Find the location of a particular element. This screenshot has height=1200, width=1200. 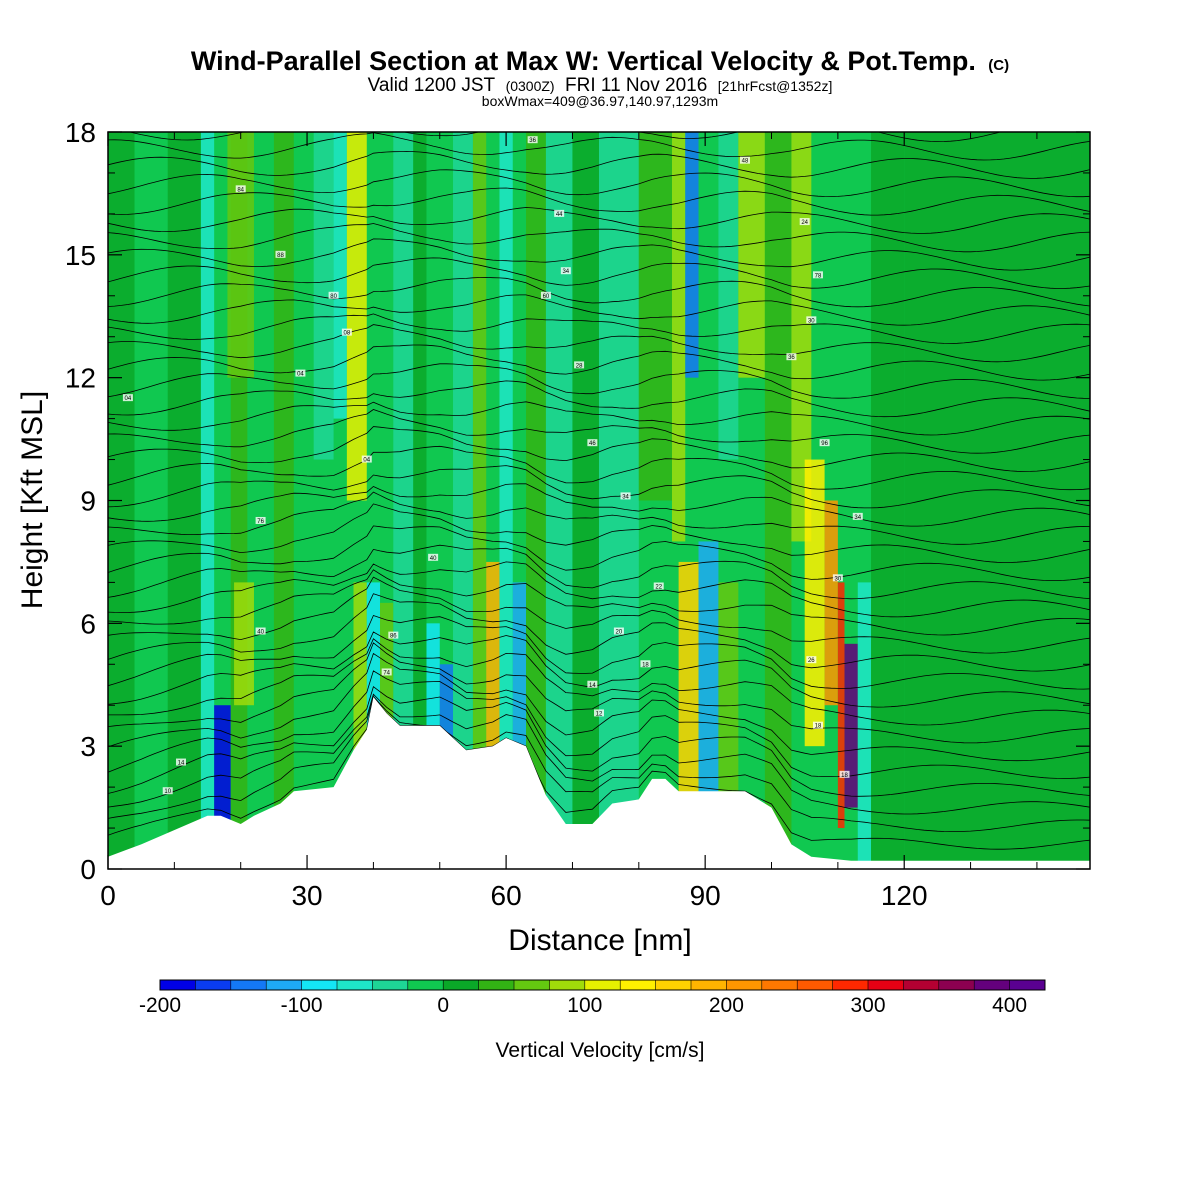

subtitle-utc: (0300Z) is located at coordinates (530, 86).